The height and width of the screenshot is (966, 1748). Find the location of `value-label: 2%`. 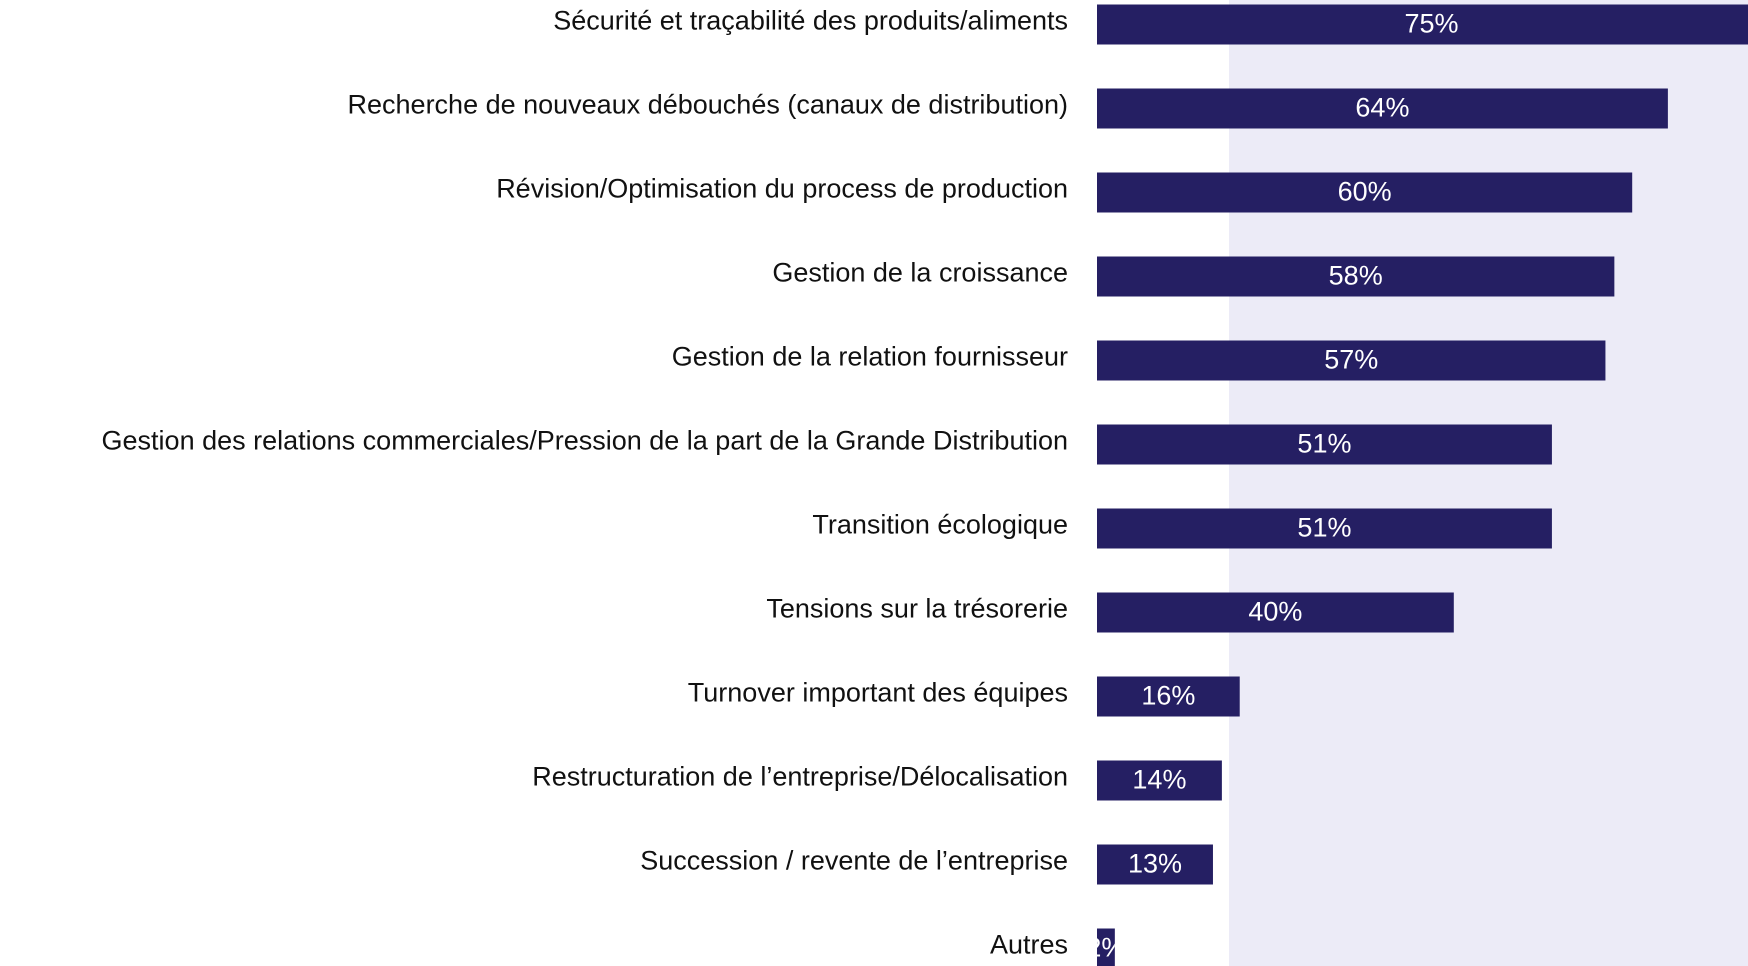

value-label: 2% is located at coordinates (1105, 948).